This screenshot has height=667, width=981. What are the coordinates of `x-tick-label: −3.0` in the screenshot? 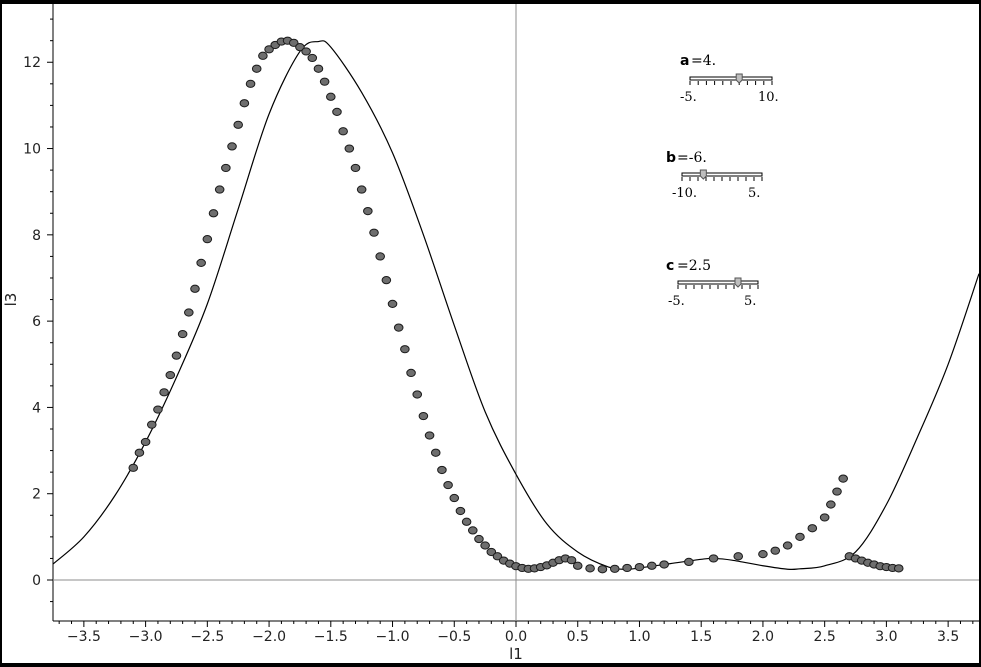 It's located at (146, 637).